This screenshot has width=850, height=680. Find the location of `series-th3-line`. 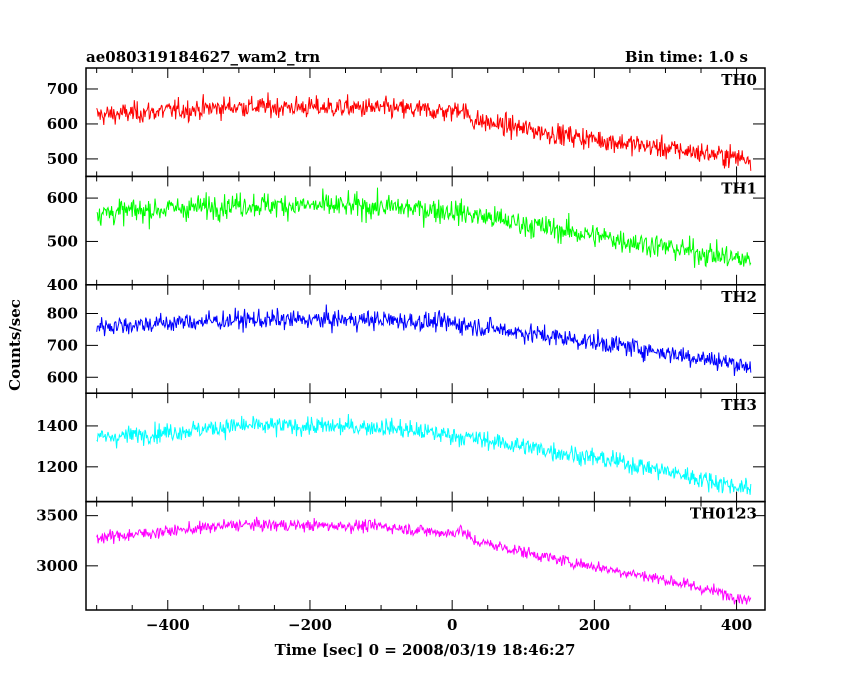

series-th3-line is located at coordinates (424, 454).